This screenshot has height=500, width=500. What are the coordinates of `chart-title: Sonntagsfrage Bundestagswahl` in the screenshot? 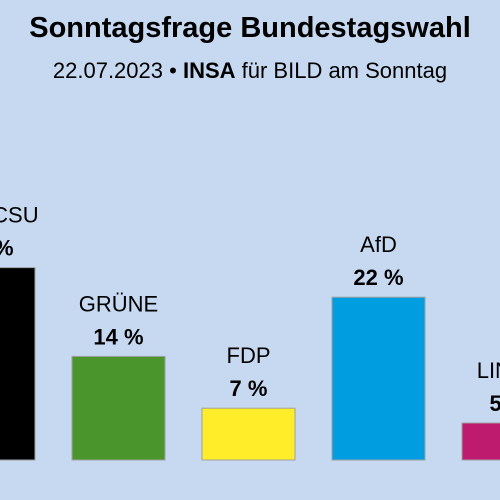 It's located at (250, 28).